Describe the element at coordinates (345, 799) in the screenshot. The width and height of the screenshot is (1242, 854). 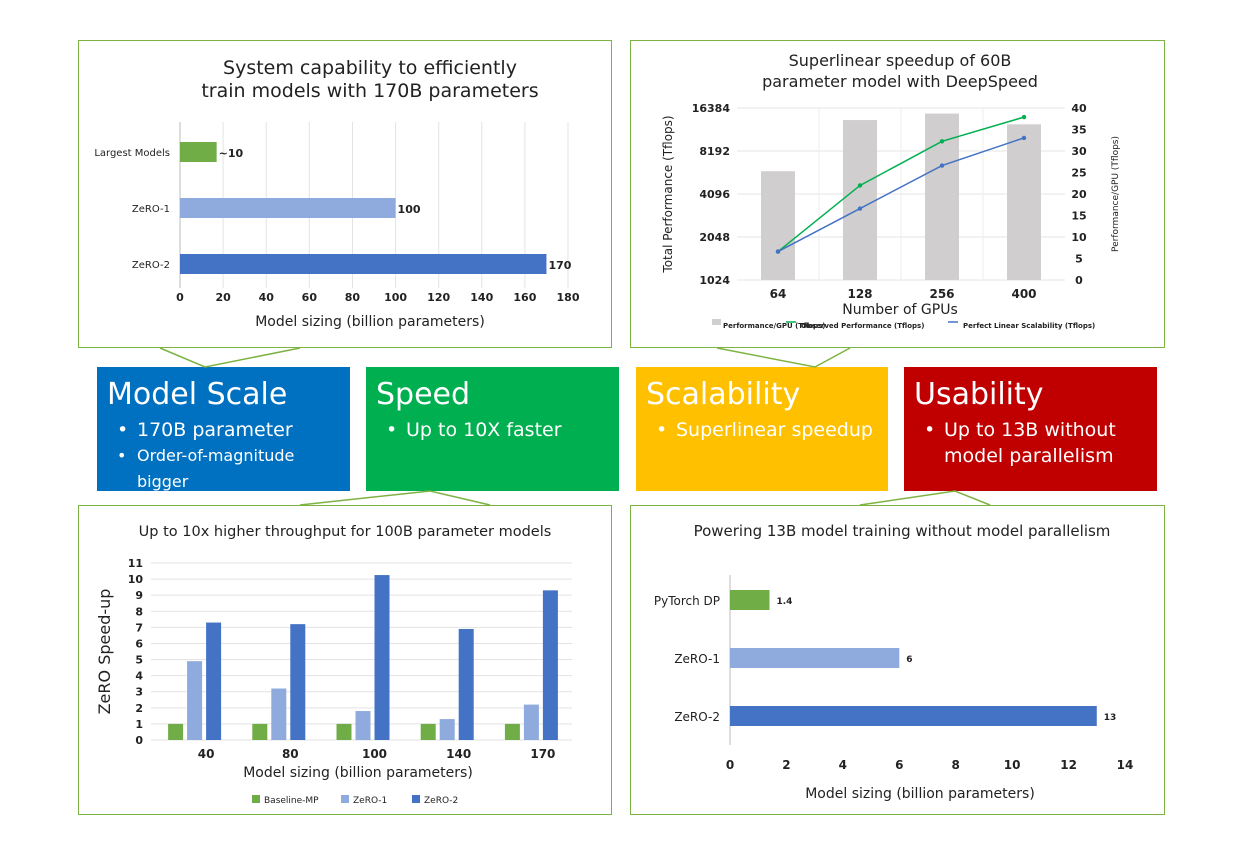
I see `legend-swatch` at that location.